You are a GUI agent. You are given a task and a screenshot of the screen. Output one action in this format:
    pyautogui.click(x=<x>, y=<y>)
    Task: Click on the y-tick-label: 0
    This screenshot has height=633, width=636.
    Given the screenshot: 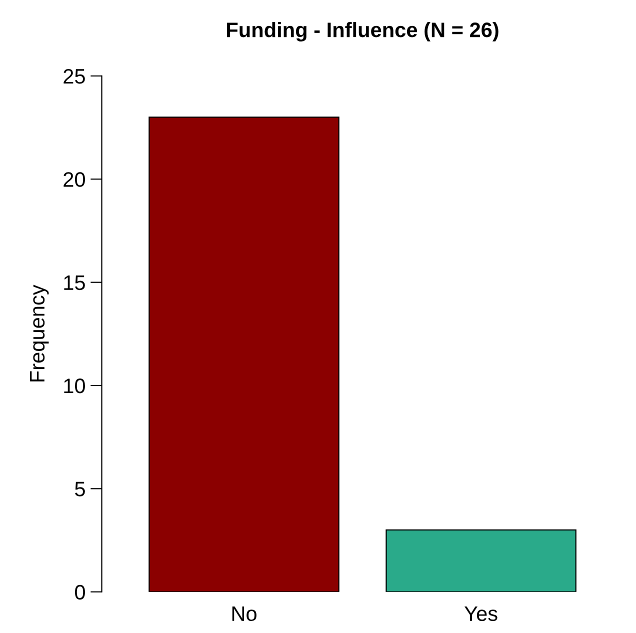 What is the action you would take?
    pyautogui.click(x=80, y=592)
    